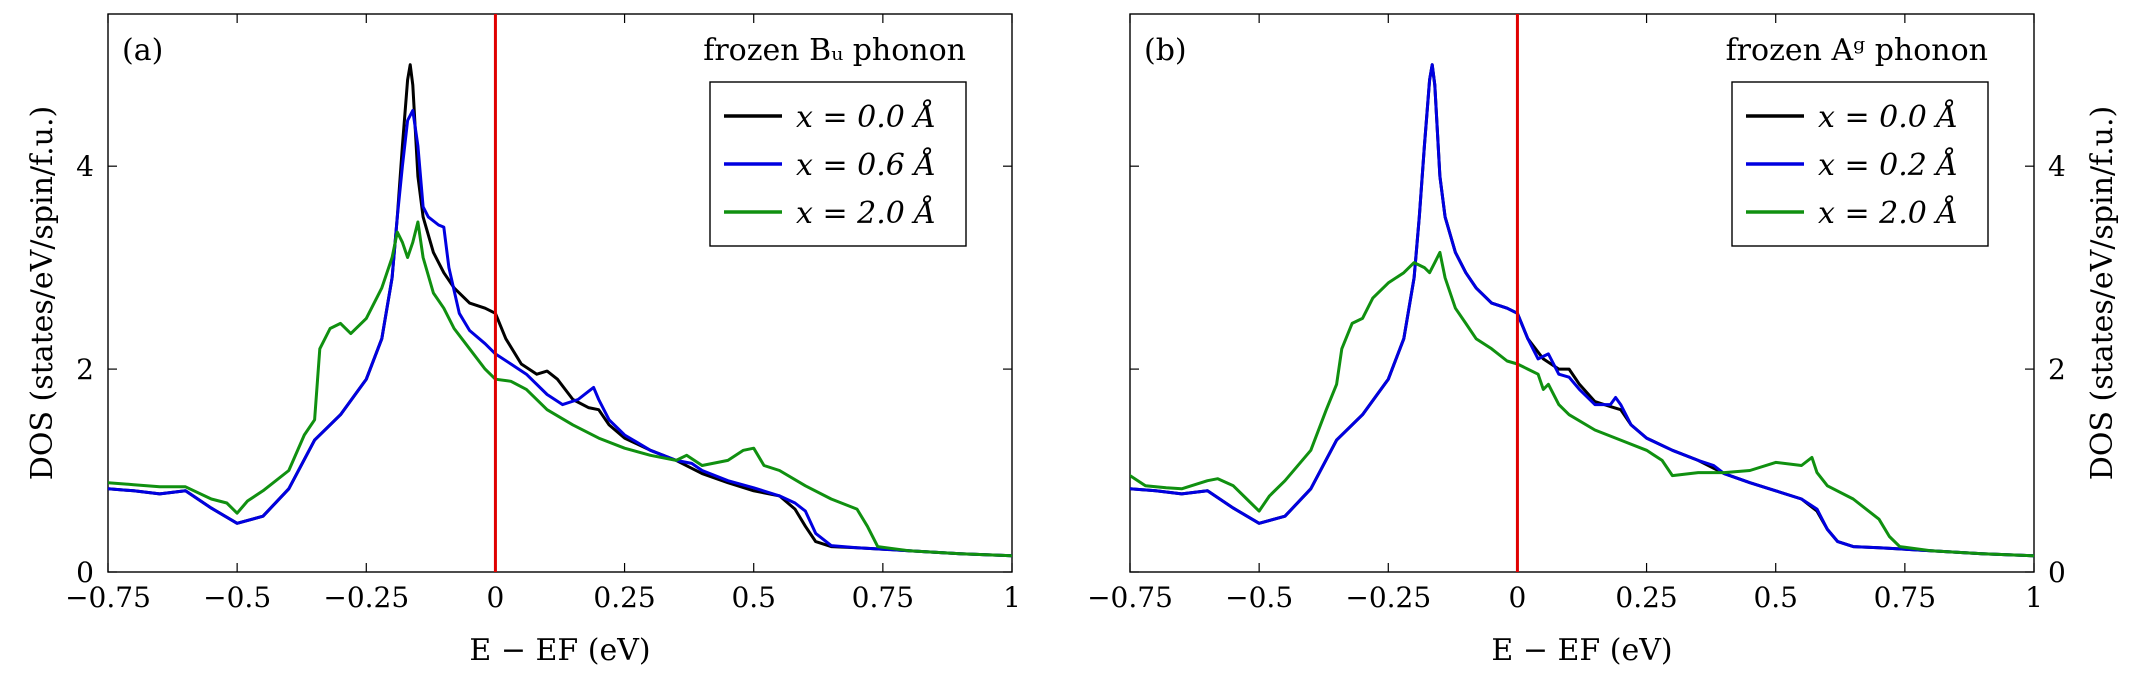  I want to click on legend-entry: x = 0.2 Å, so click(1888, 165).